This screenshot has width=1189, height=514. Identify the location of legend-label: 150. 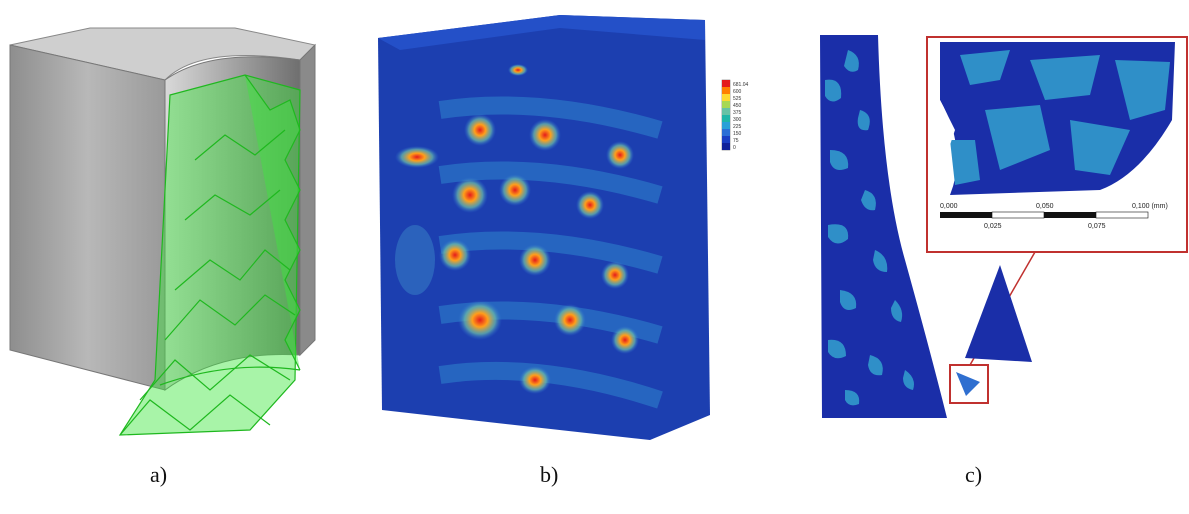
(737, 134).